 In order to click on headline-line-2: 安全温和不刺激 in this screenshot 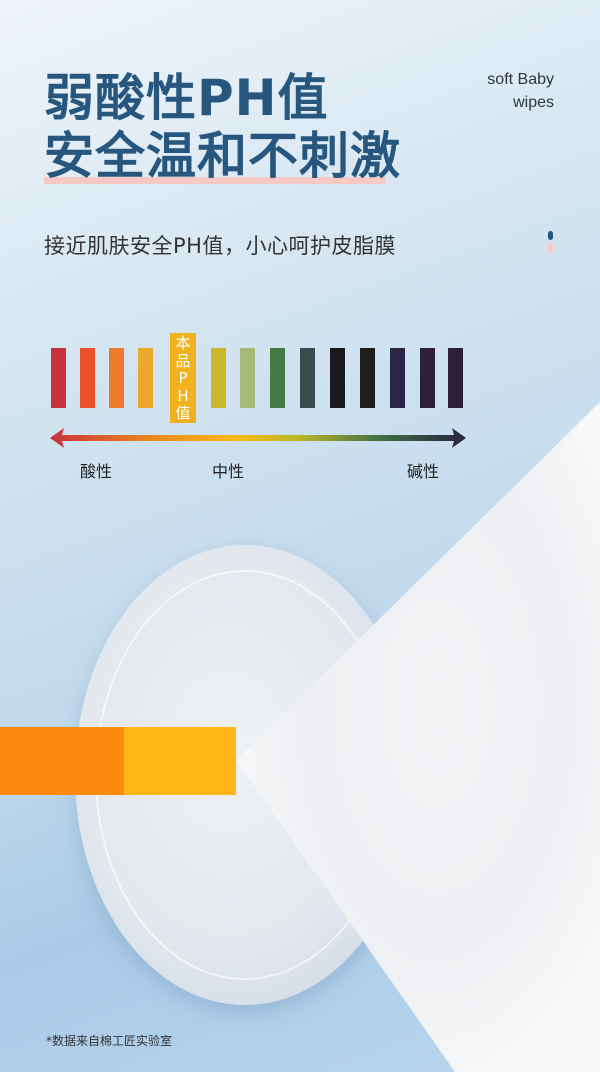, I will do `click(222, 156)`.